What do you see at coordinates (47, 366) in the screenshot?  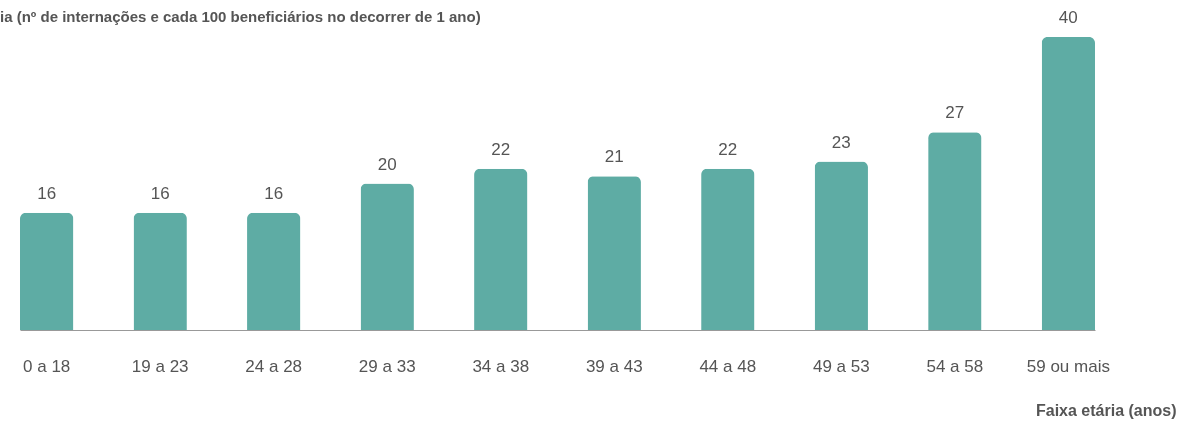 I see `x-tick-label: 0 a 18` at bounding box center [47, 366].